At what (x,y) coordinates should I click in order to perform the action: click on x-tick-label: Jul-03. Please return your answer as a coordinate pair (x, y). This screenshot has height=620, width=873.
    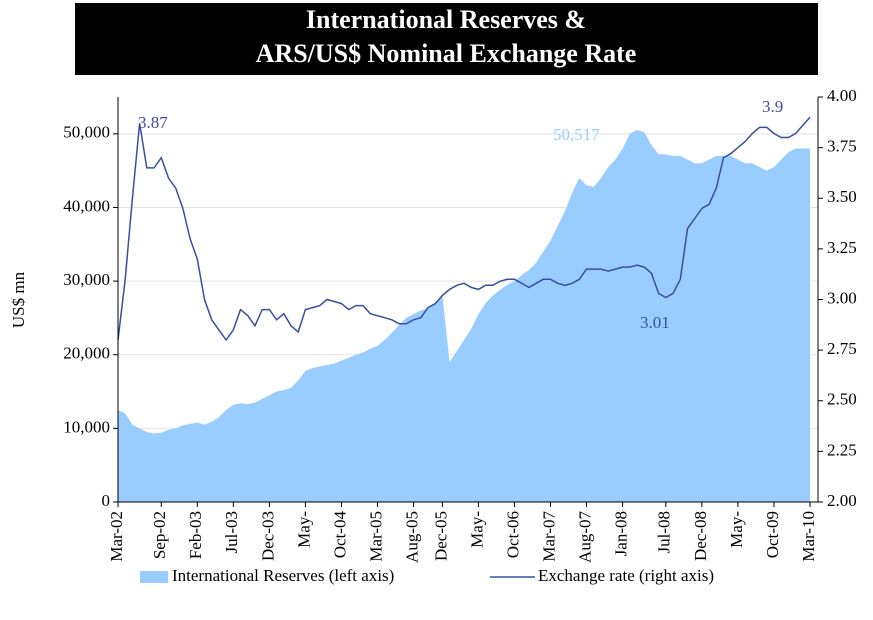
    Looking at the image, I should click on (231, 532).